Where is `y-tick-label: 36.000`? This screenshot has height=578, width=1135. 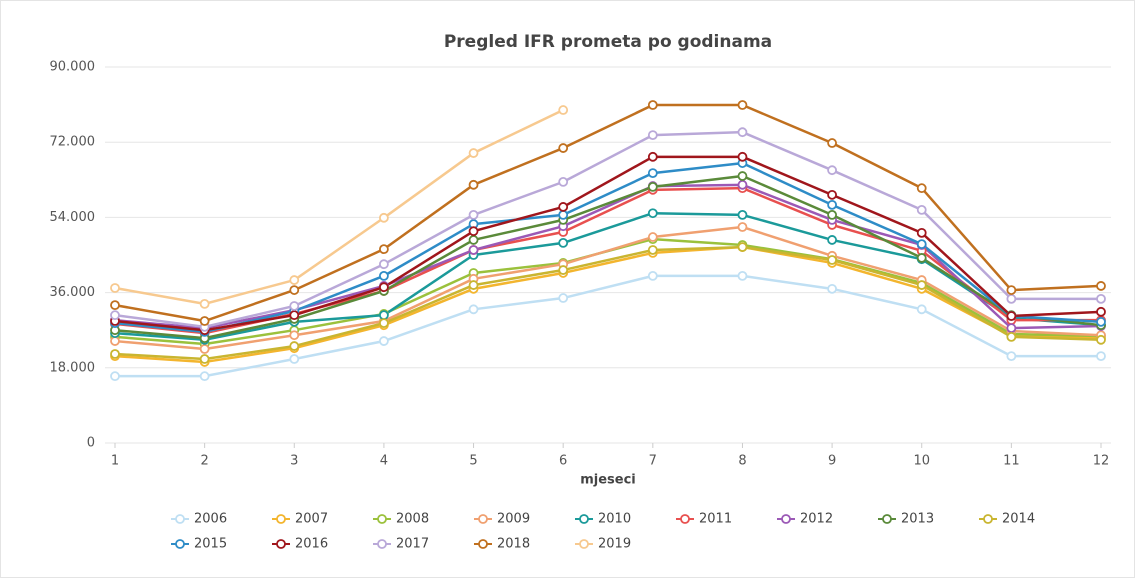
y-tick-label: 36.000 is located at coordinates (73, 292).